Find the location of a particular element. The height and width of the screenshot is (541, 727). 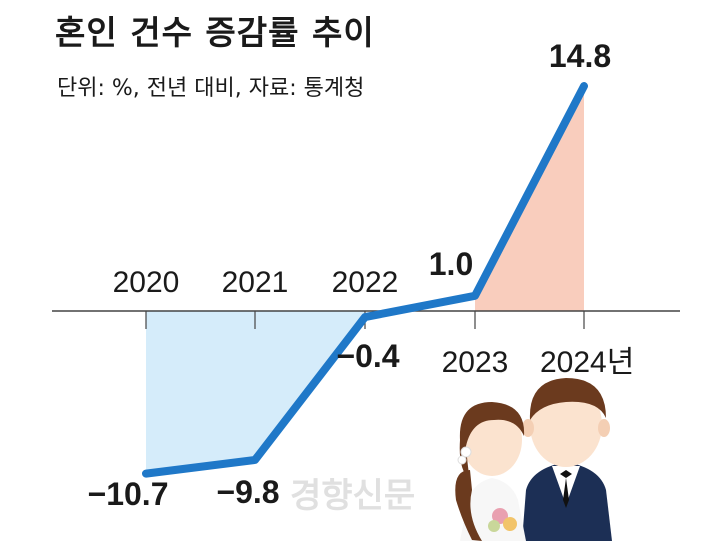

watermark: 경향신문 is located at coordinates (352, 496).